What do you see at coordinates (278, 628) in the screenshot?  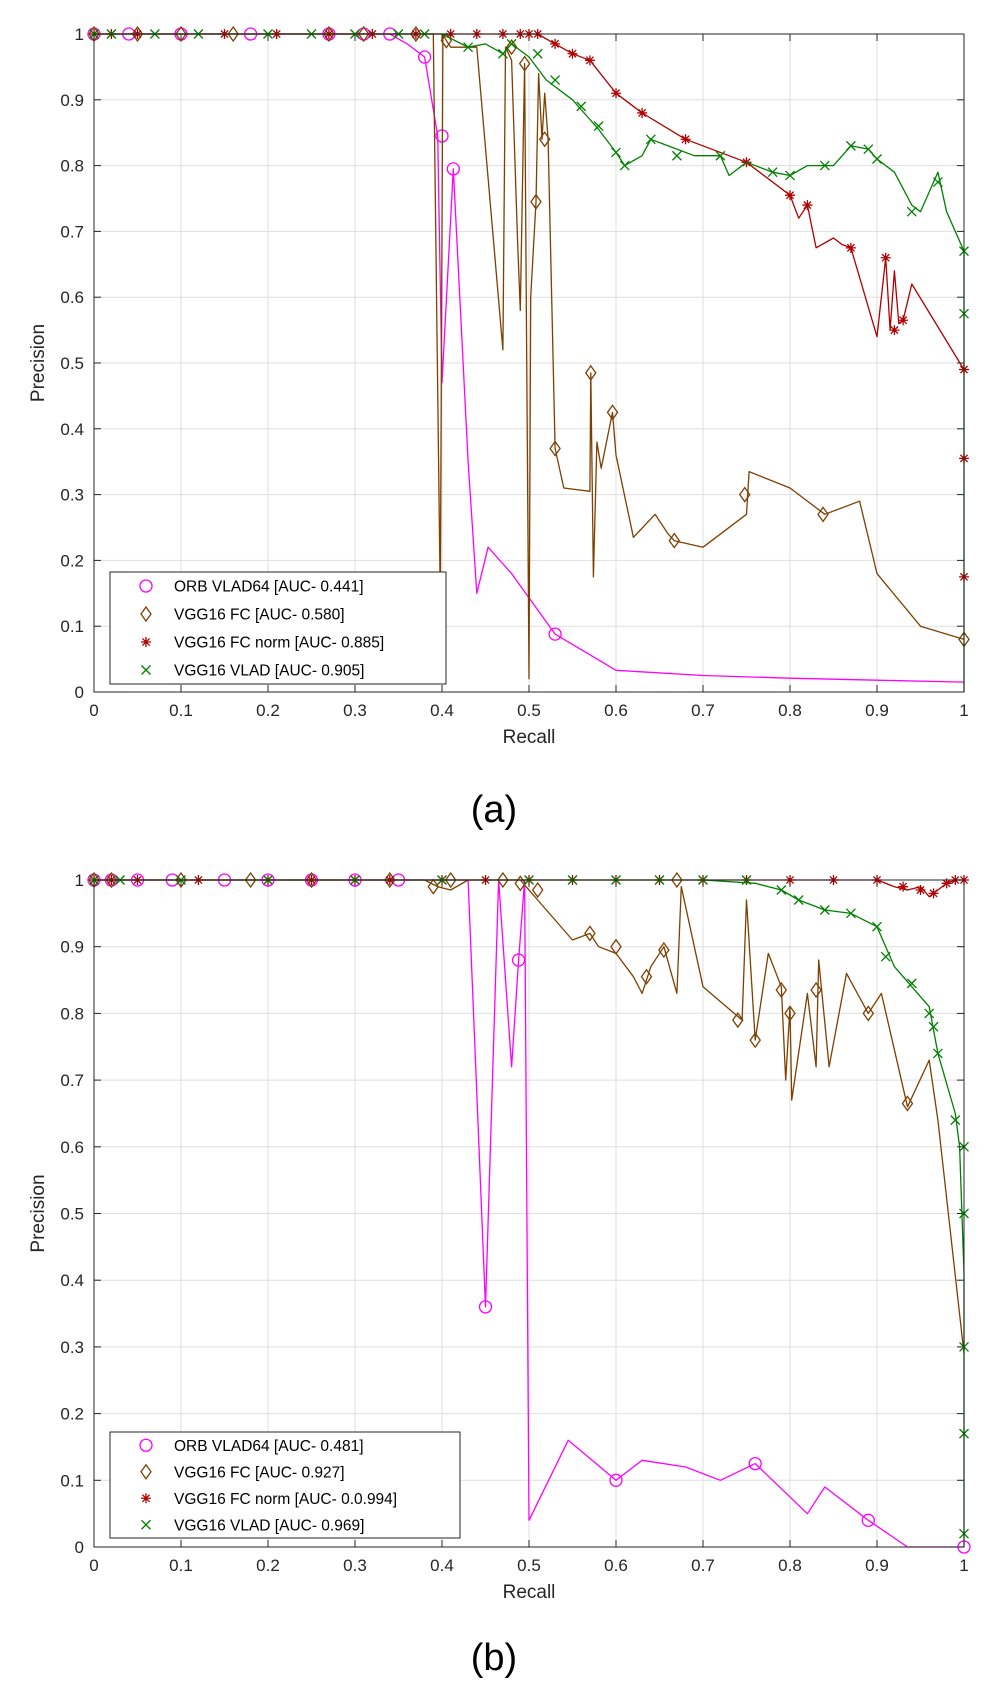 I see `legend-box` at bounding box center [278, 628].